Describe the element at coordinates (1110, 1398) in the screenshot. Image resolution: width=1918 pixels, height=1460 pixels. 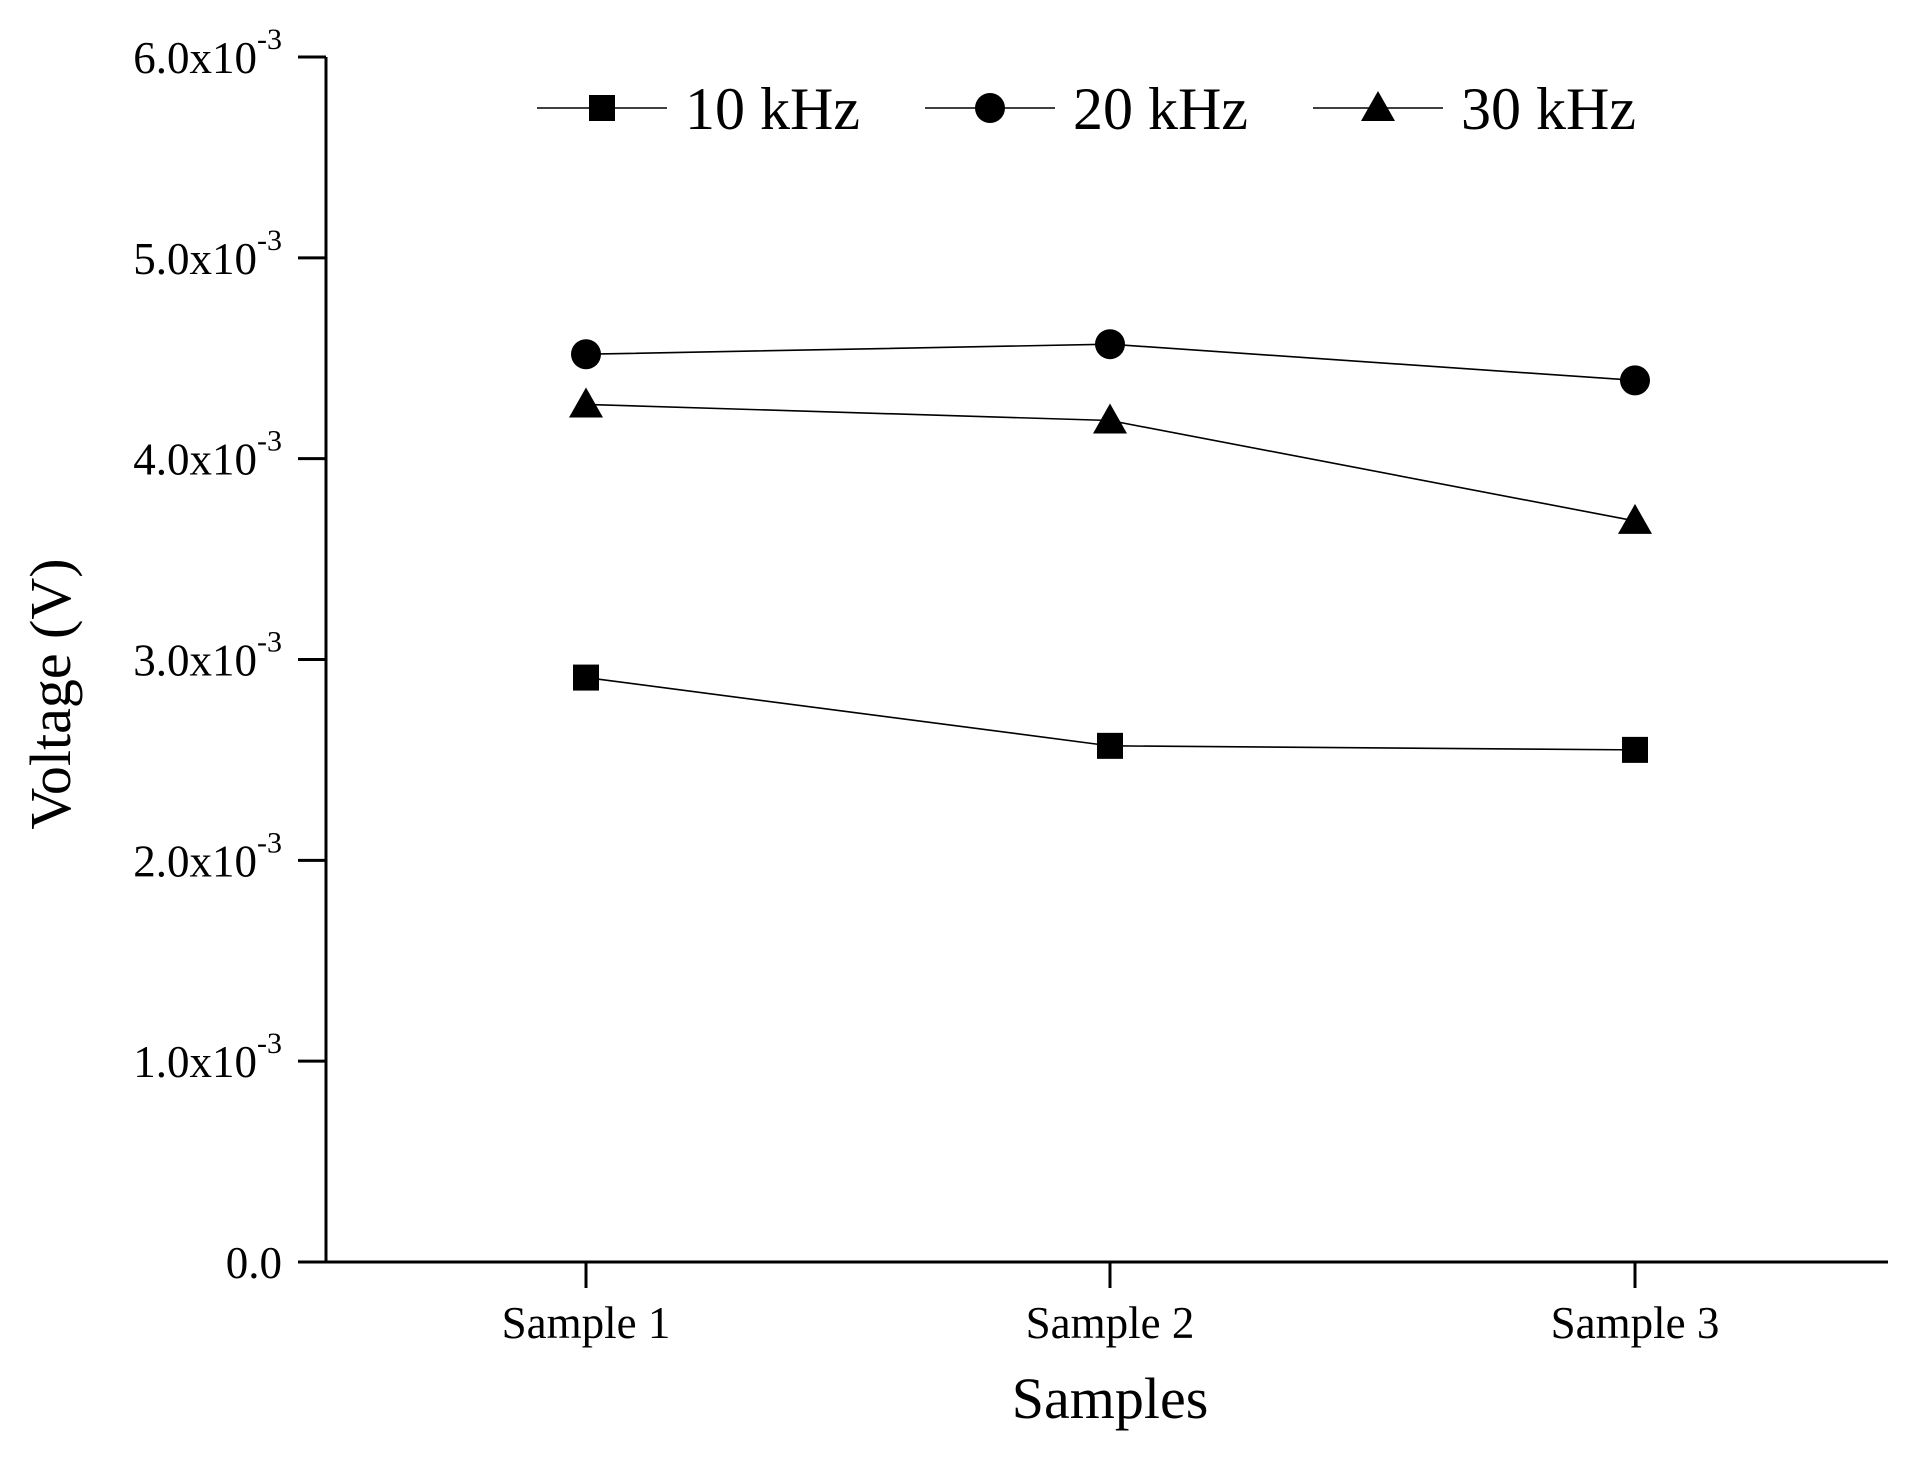
I see `x-axis-title: Samples` at that location.